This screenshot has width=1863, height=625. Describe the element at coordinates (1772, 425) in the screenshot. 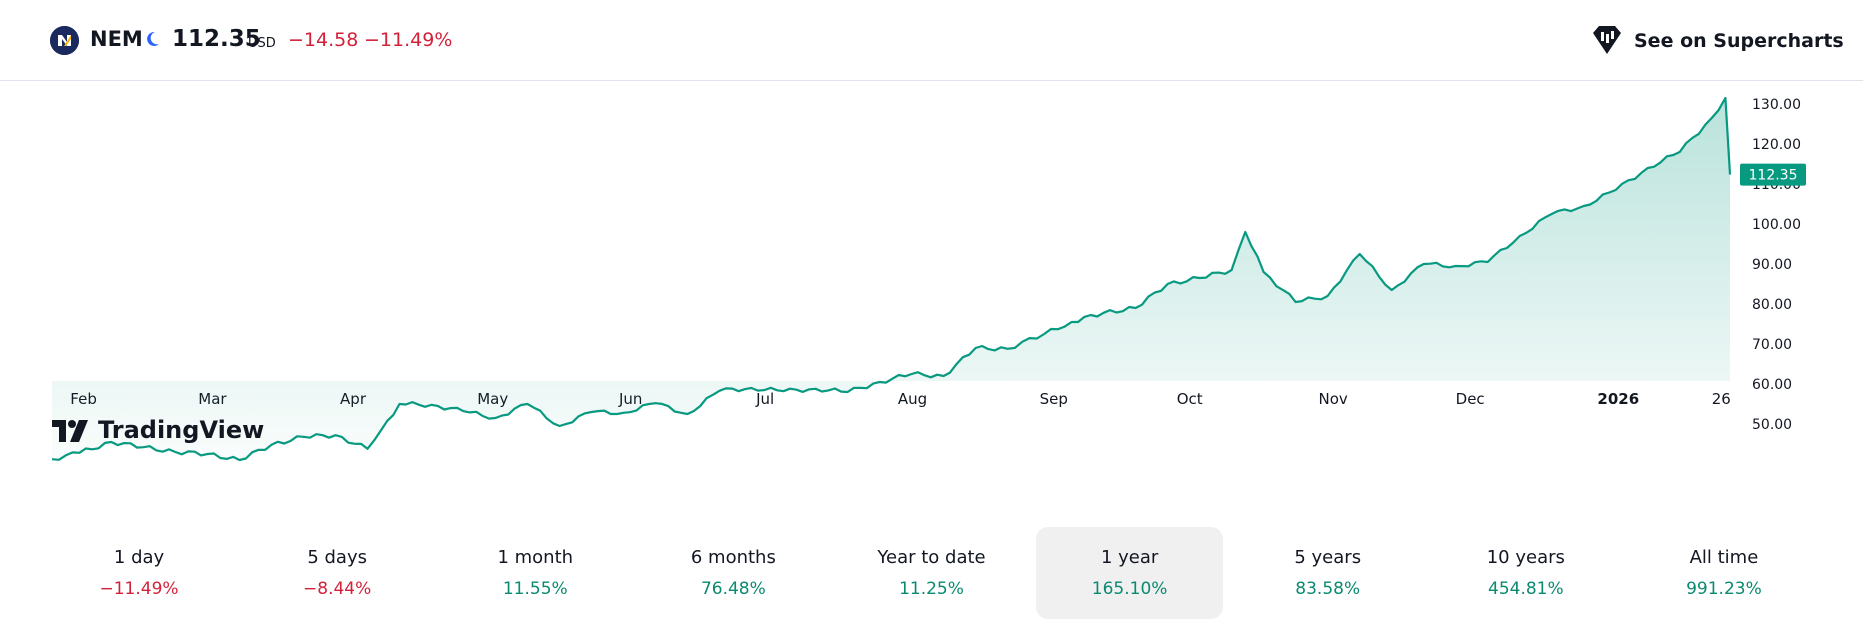

I see `y-tick-label: 50.00` at that location.